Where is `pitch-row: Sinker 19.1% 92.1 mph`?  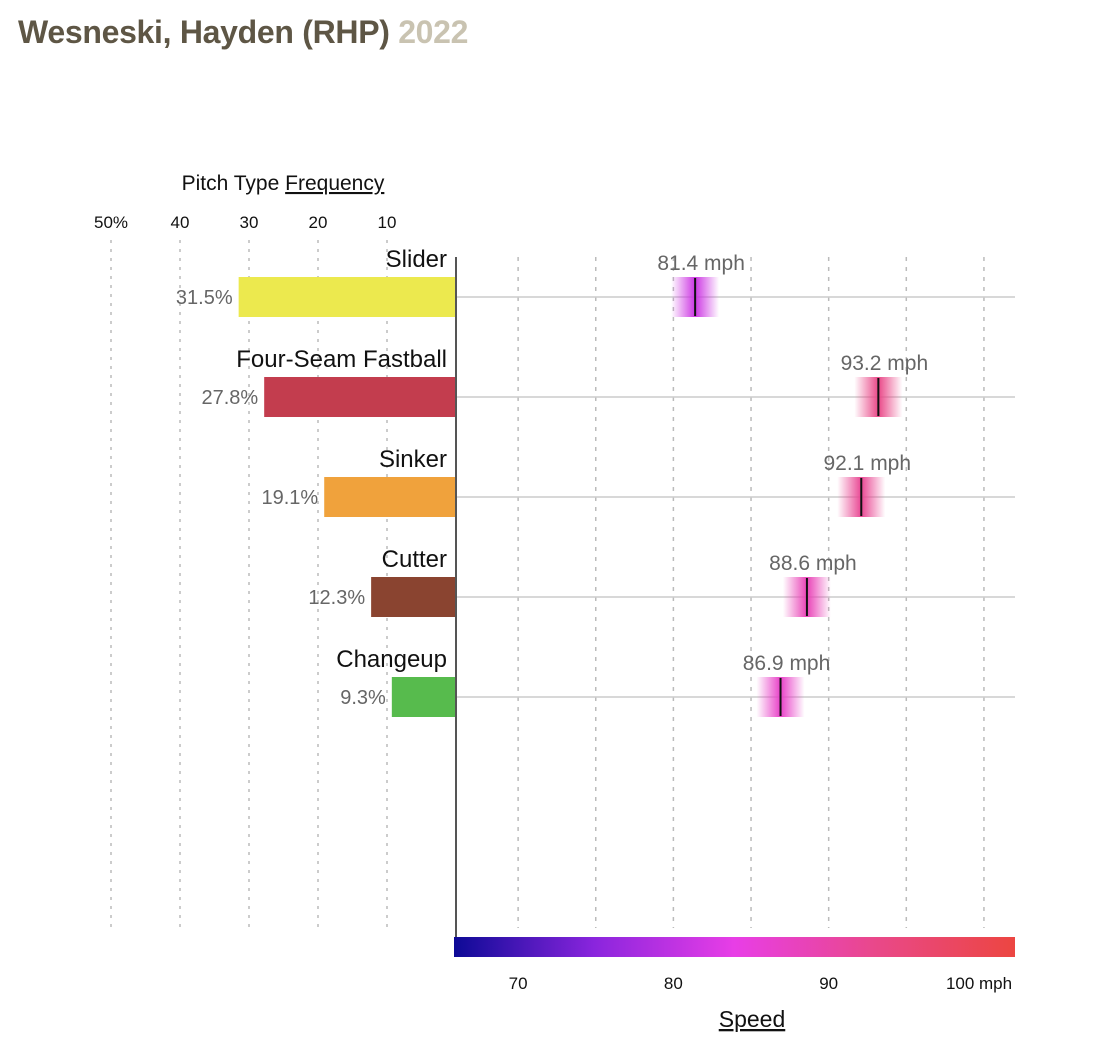
pitch-row: Sinker 19.1% 92.1 mph is located at coordinates (638, 481).